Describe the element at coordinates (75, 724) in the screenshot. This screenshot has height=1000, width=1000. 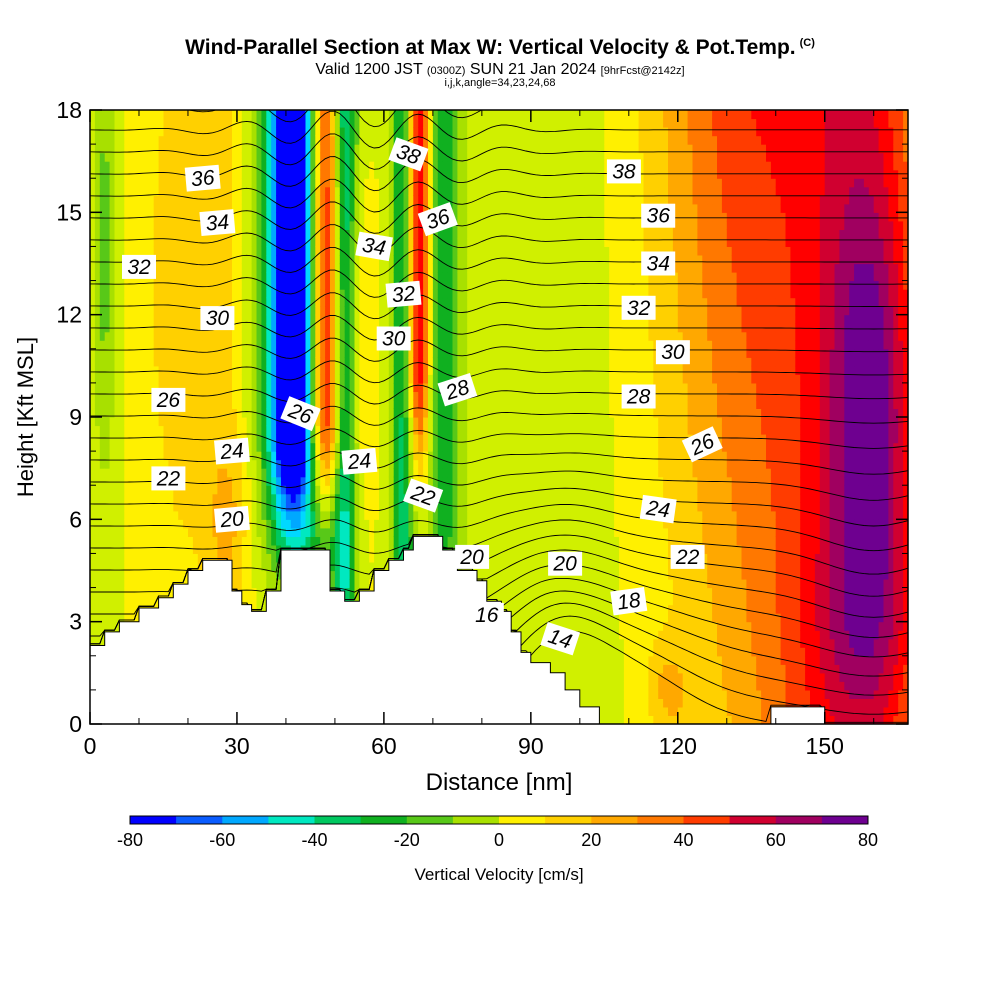
I see `y-tick-label: 0` at that location.